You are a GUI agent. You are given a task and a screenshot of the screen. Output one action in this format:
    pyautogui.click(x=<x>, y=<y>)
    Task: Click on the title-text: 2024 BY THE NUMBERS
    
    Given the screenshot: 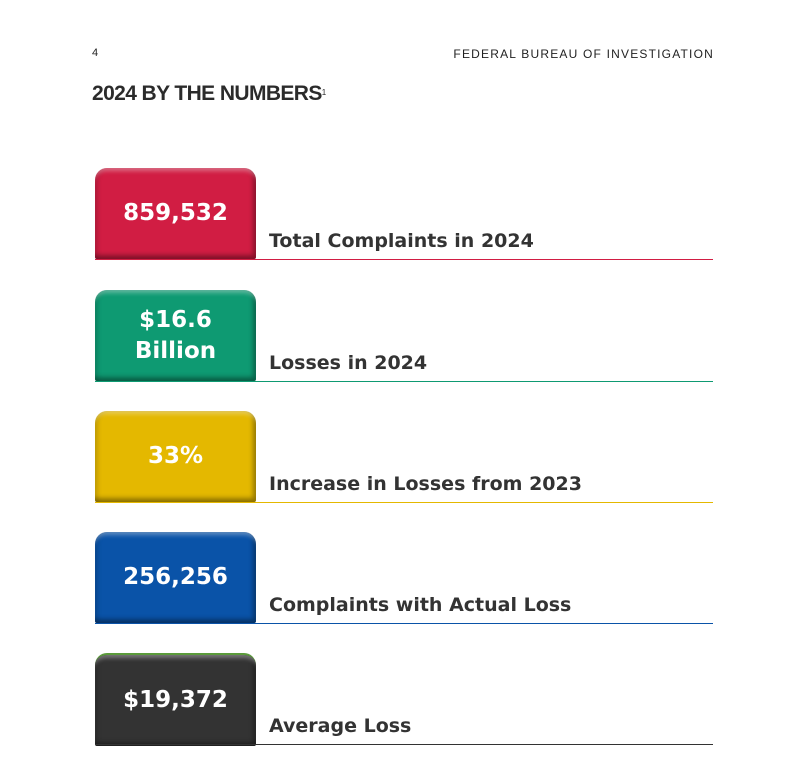 What is the action you would take?
    pyautogui.click(x=207, y=93)
    